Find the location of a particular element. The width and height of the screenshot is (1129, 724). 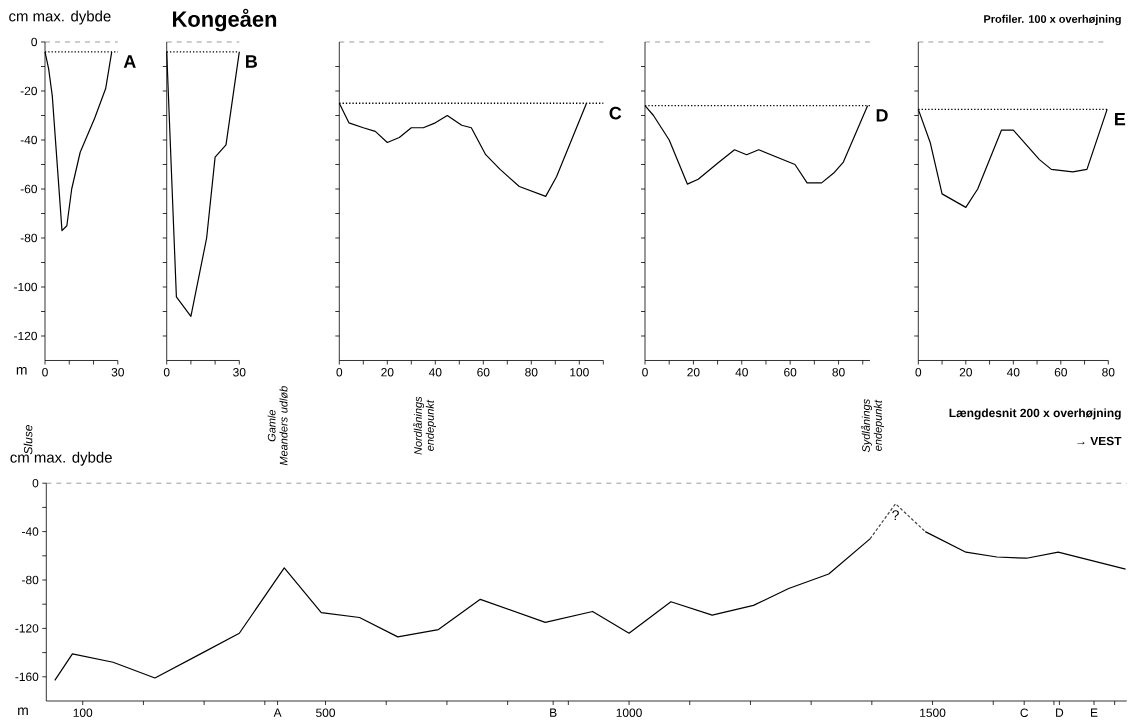

text: A is located at coordinates (129, 61).